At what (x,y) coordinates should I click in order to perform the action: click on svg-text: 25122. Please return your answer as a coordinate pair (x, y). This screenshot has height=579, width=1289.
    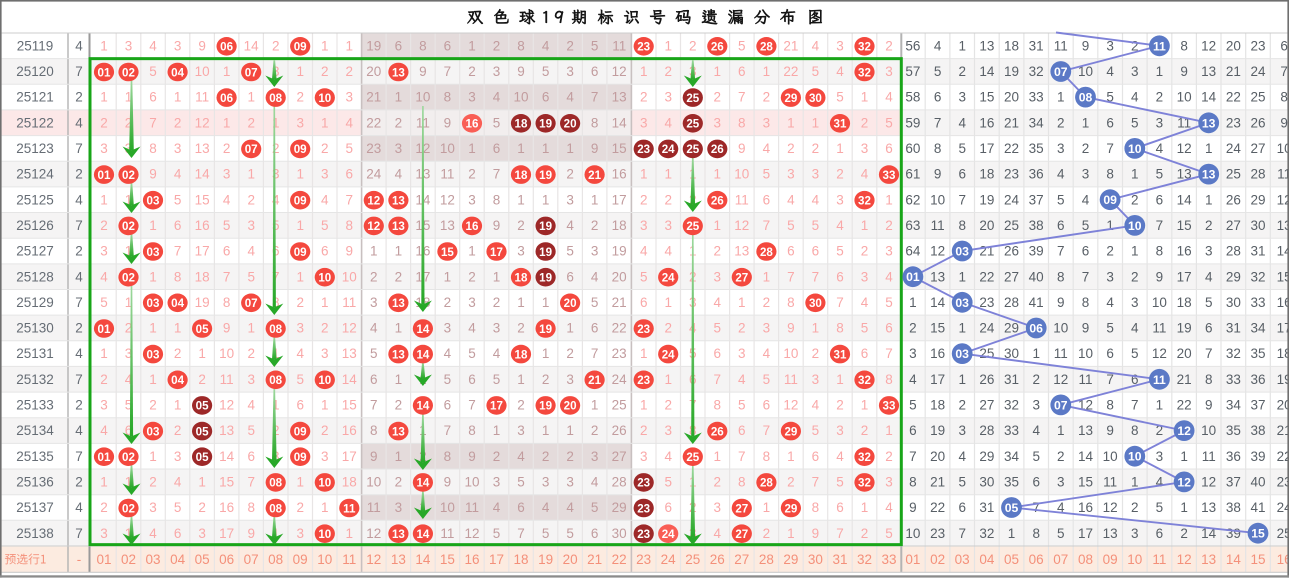
    Looking at the image, I should click on (35, 122).